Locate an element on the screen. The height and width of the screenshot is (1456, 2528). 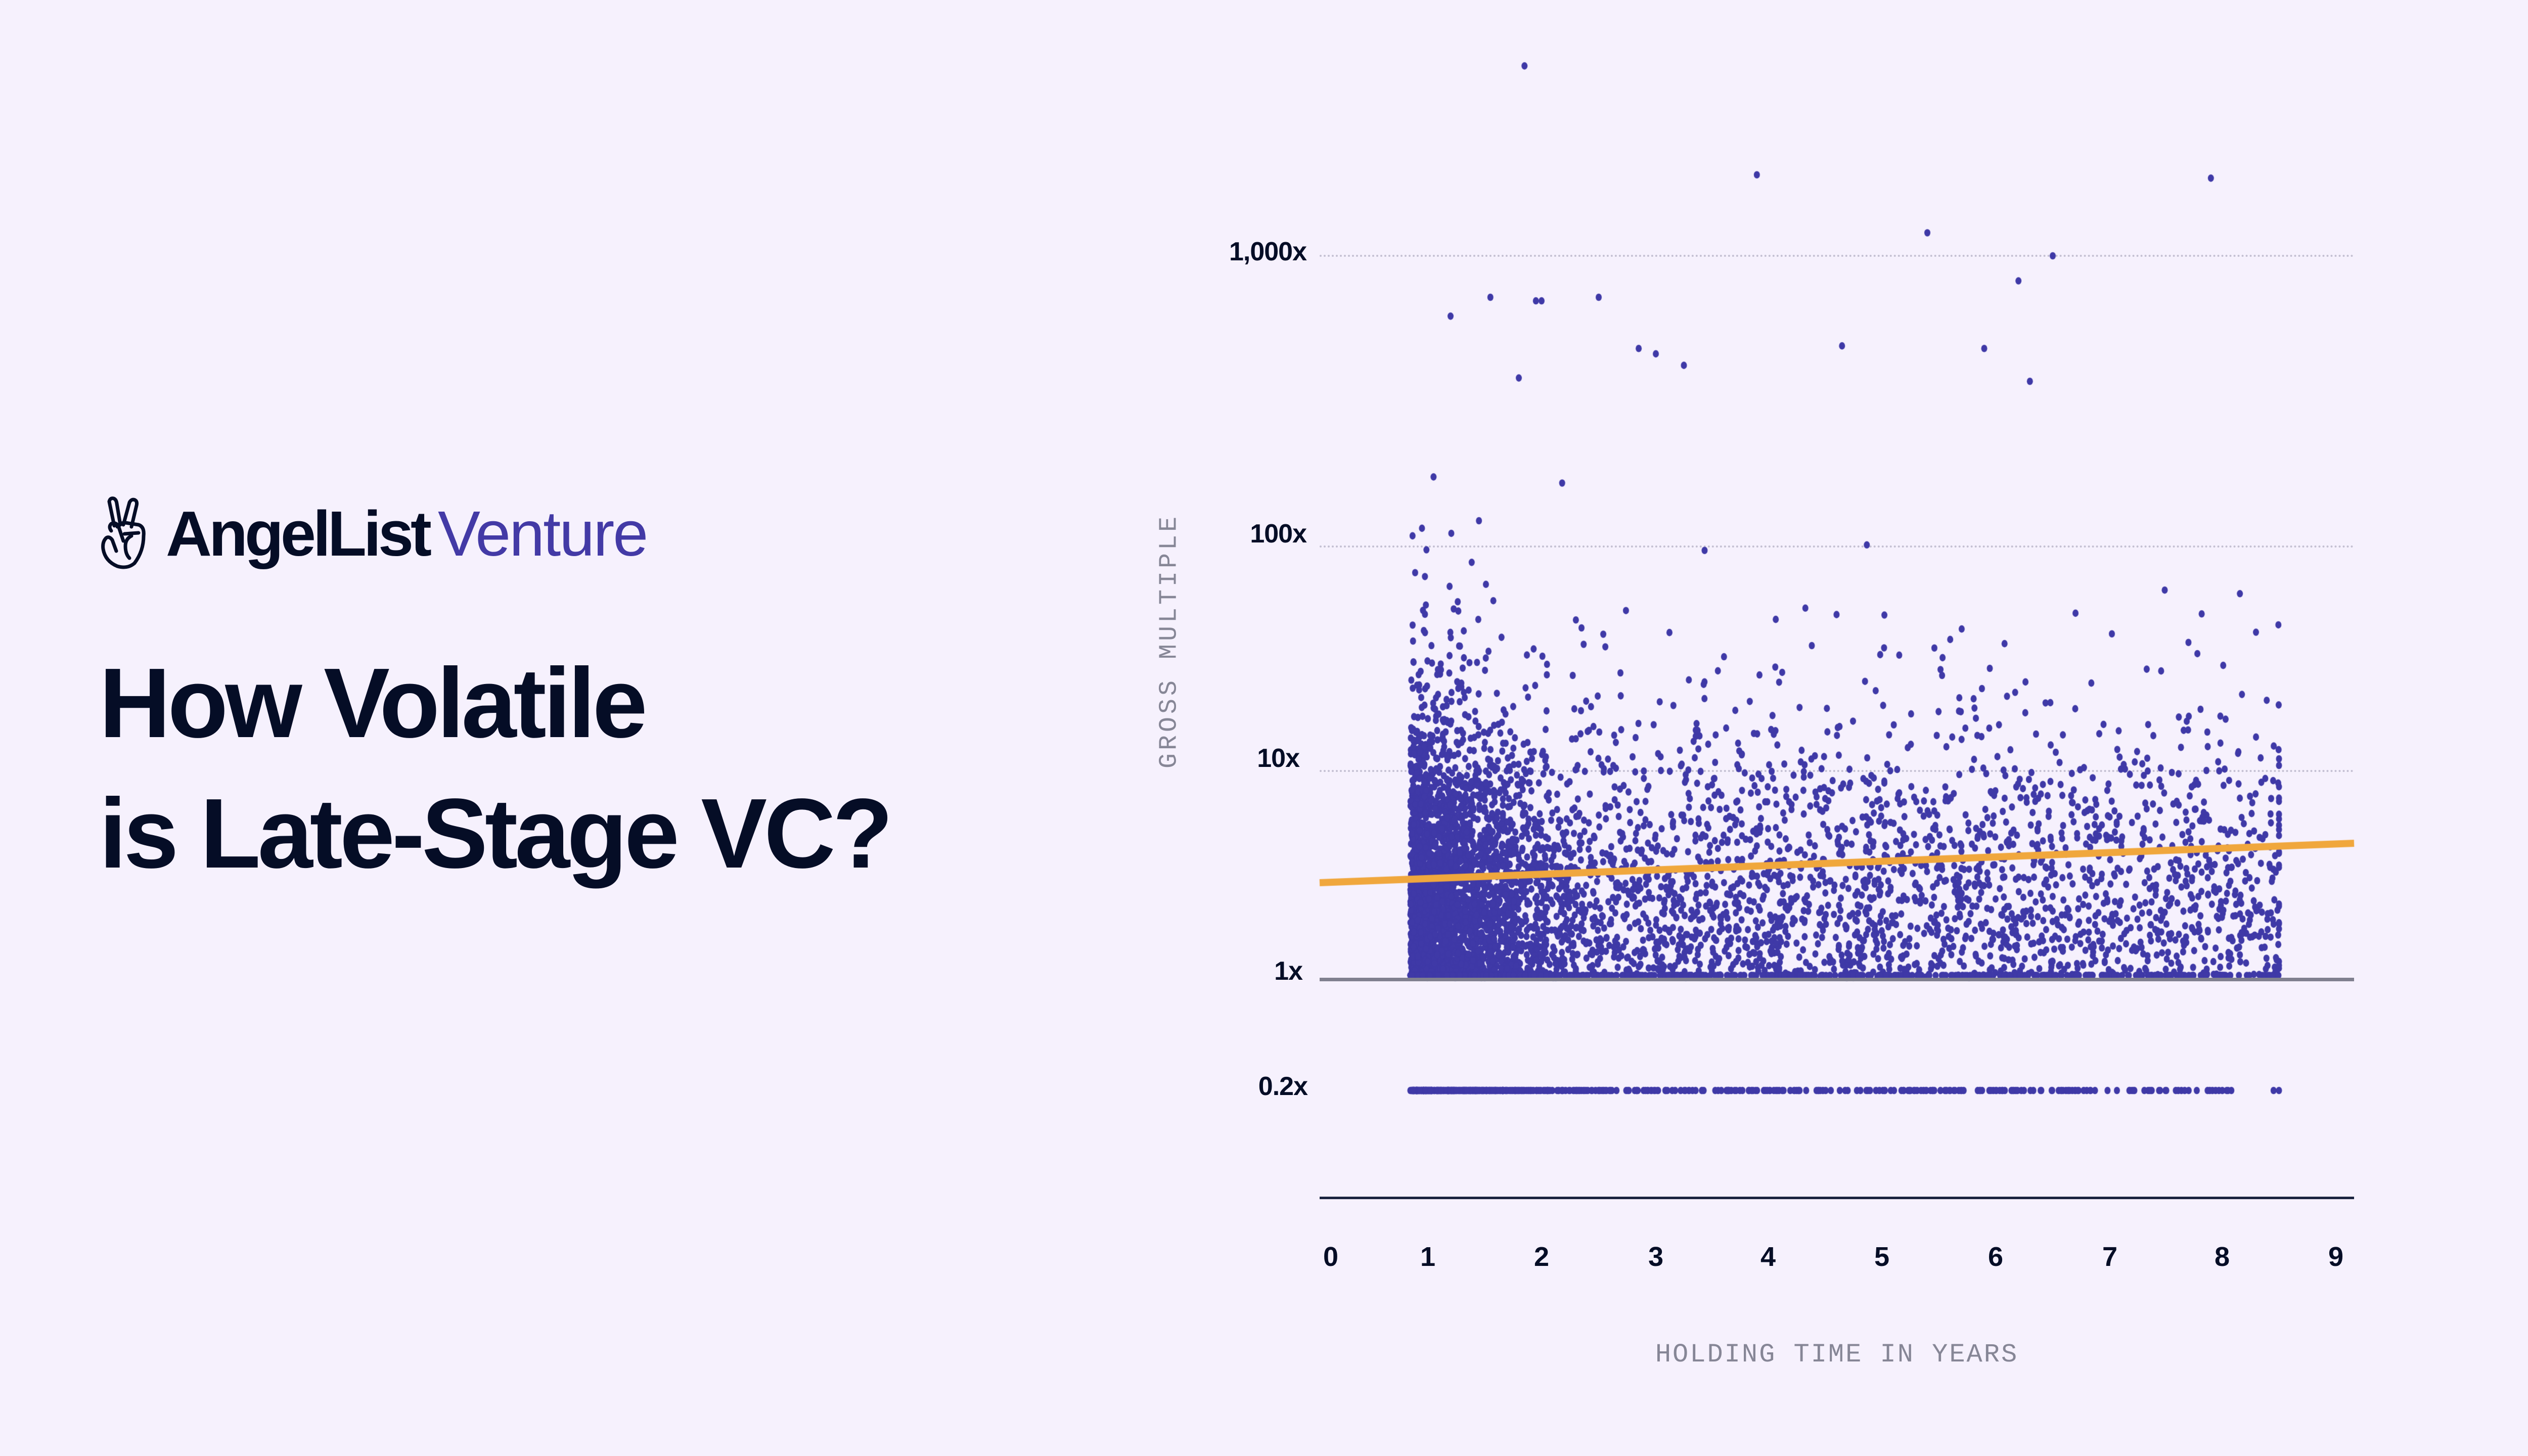
y-axis-label: GROSS MULTIPLE is located at coordinates (1170, 641).